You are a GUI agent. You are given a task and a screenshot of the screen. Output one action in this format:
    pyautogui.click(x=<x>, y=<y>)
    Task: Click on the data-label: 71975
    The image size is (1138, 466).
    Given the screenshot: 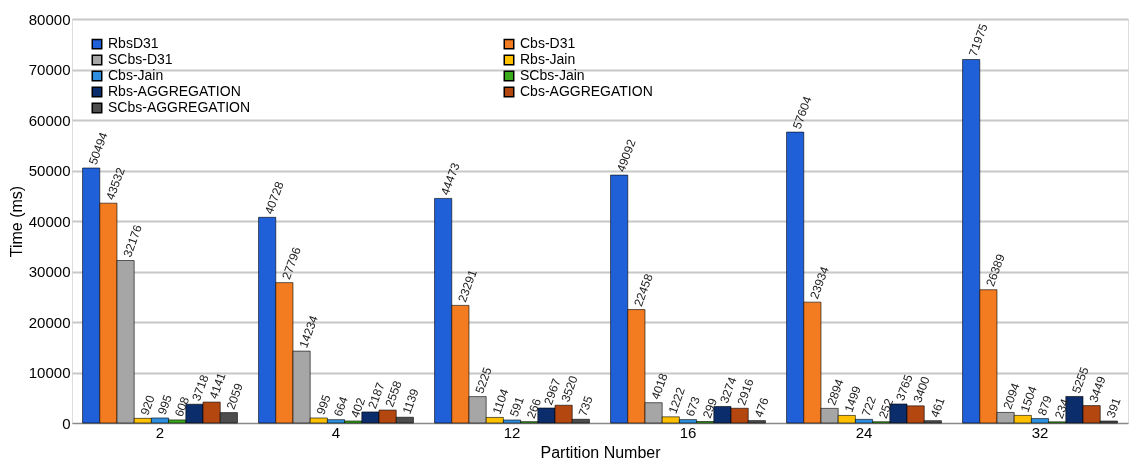 What is the action you would take?
    pyautogui.click(x=978, y=40)
    